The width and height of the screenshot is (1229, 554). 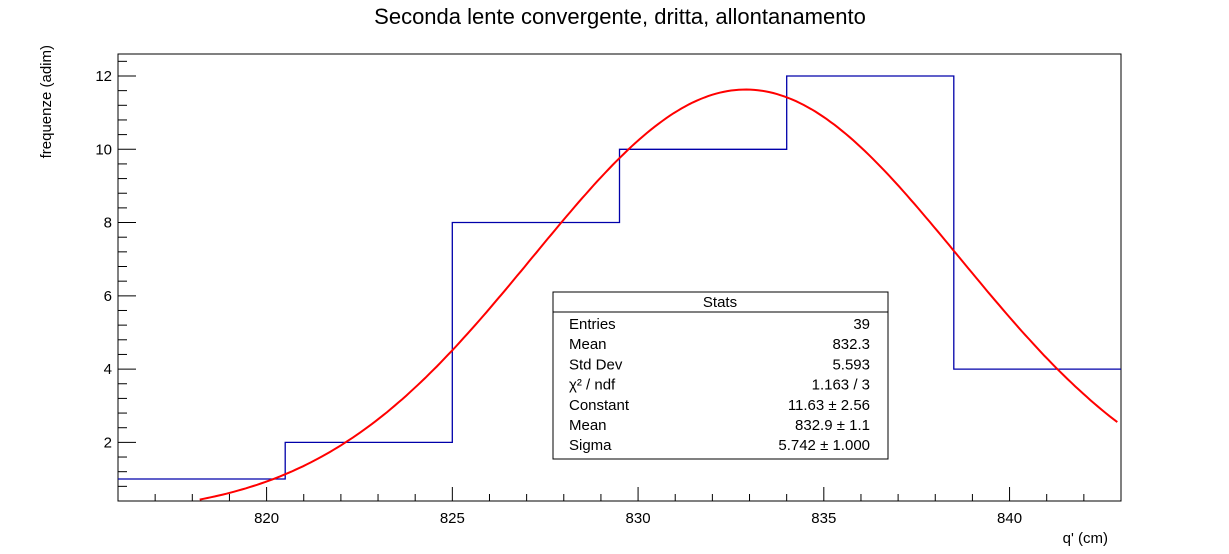 What do you see at coordinates (829, 405) in the screenshot?
I see `stats-row-value: 11.63 ± 2.56` at bounding box center [829, 405].